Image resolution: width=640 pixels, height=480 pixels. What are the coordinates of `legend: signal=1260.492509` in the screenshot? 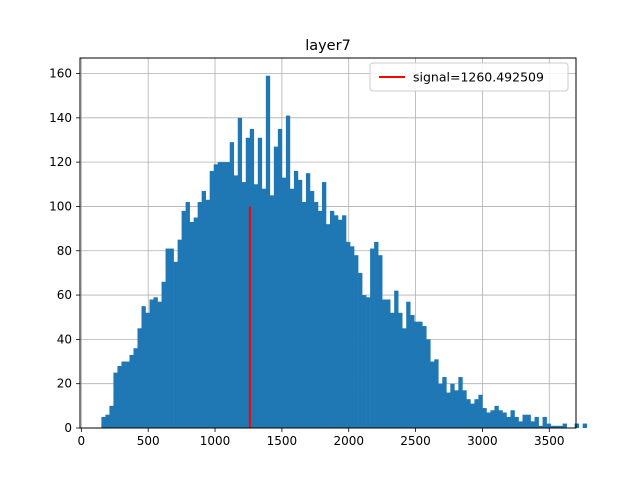 It's located at (469, 77).